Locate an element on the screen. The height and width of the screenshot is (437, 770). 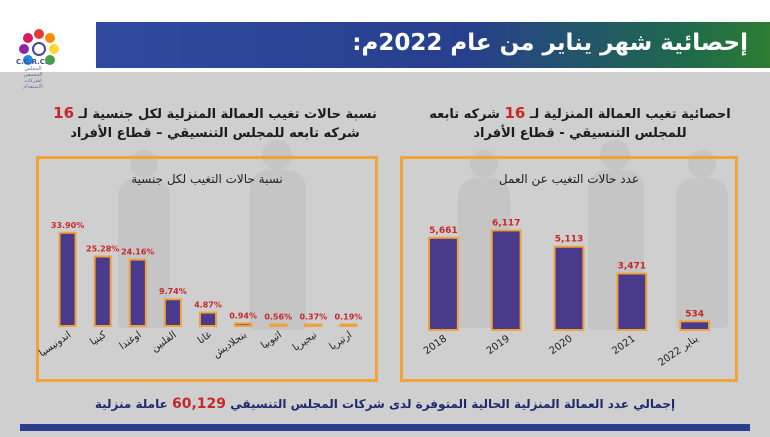
chart-category-label: اوغندا is located at coordinates (131, 340).